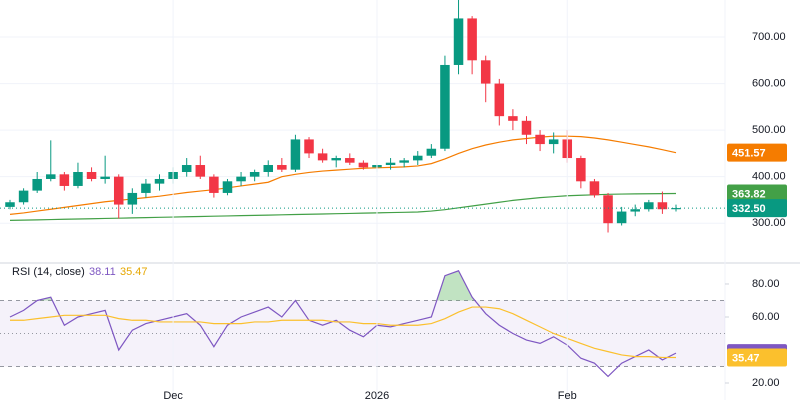  I want to click on y-tick-label: 20.00, so click(766, 383).